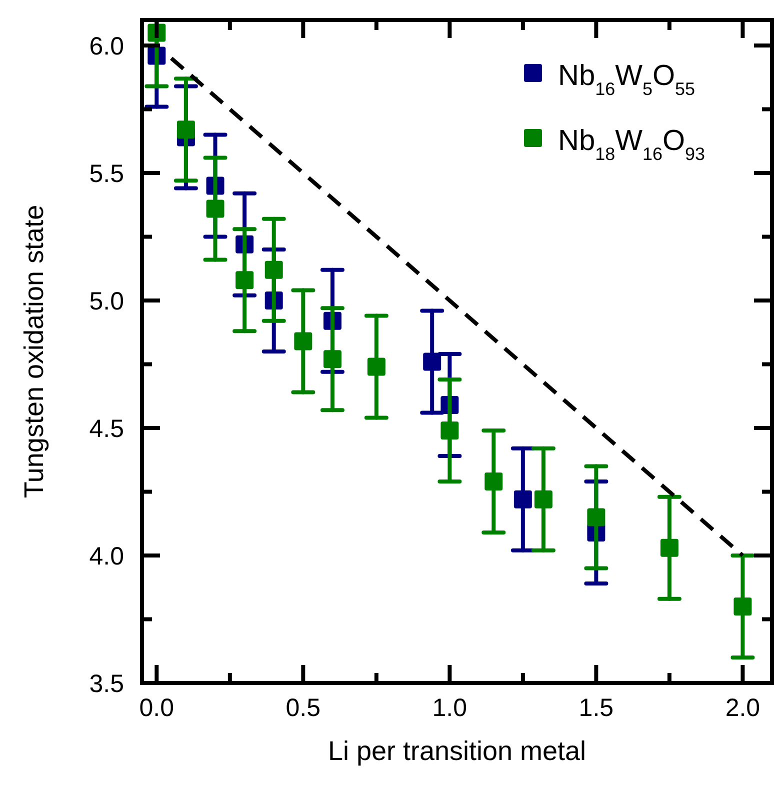 This screenshot has height=788, width=775. I want to click on y-tick-label: 4.5, so click(106, 429).